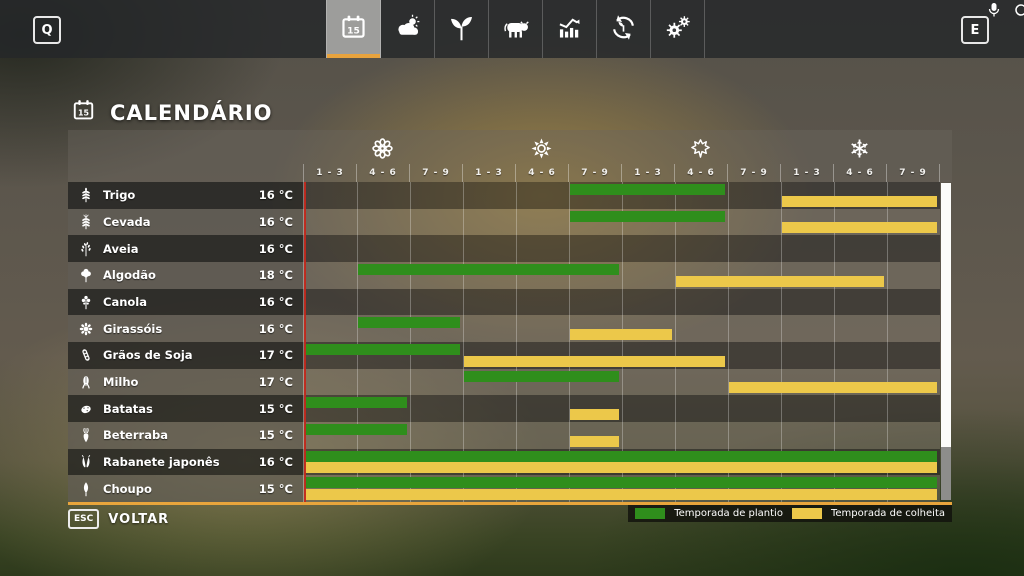 This screenshot has width=1024, height=576. What do you see at coordinates (135, 435) in the screenshot?
I see `crop-name: Beterraba` at bounding box center [135, 435].